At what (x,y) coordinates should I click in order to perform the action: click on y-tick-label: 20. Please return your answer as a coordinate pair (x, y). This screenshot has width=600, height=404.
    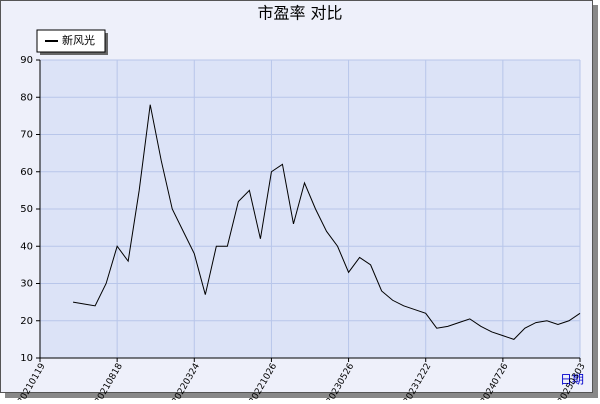
    Looking at the image, I should click on (26, 321).